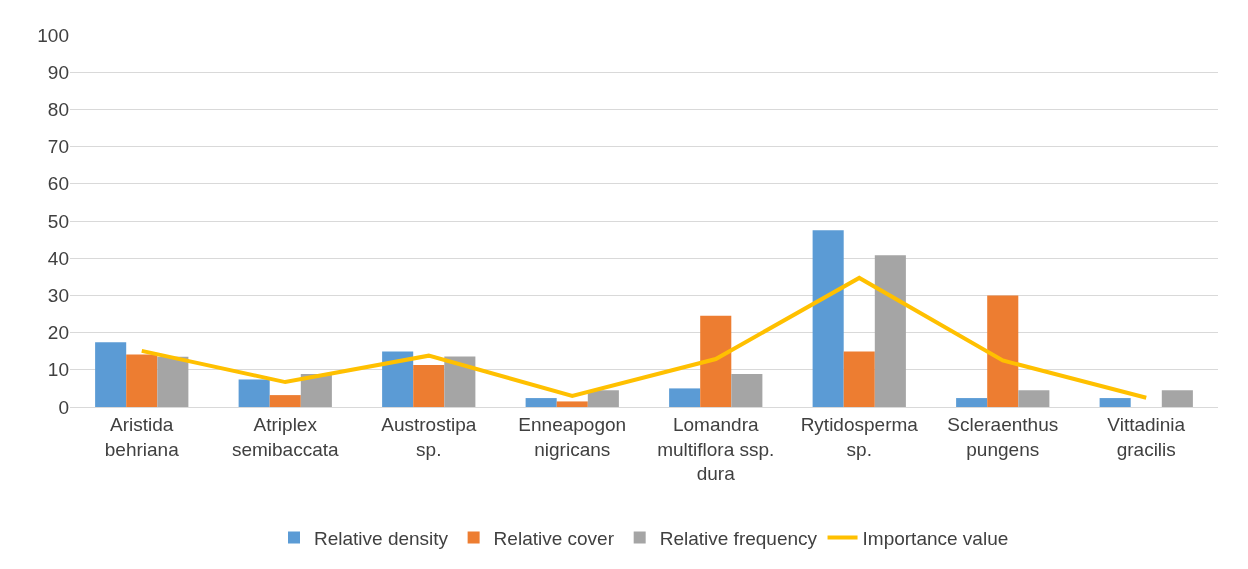 This screenshot has width=1248, height=569. Describe the element at coordinates (142, 436) in the screenshot. I see `x-tick-label: Aristida behriana` at that location.